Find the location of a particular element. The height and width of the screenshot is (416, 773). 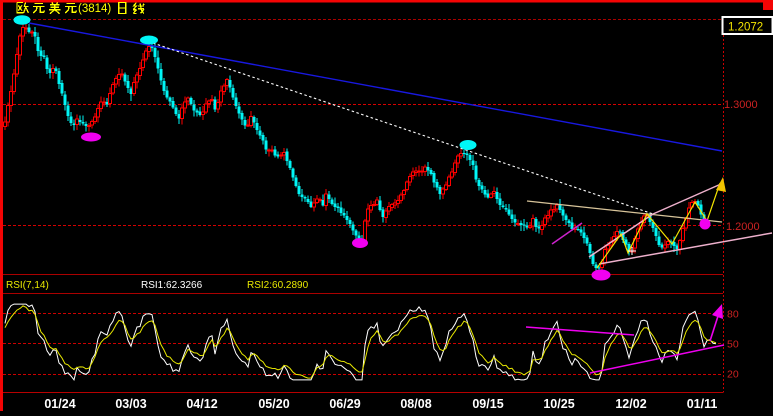

svg-text: RSI2:60.2890 is located at coordinates (278, 285).